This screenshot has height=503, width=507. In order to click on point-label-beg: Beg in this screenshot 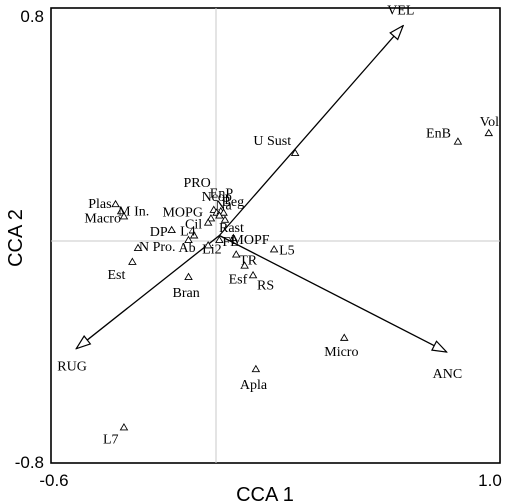, I will do `click(233, 202)`.